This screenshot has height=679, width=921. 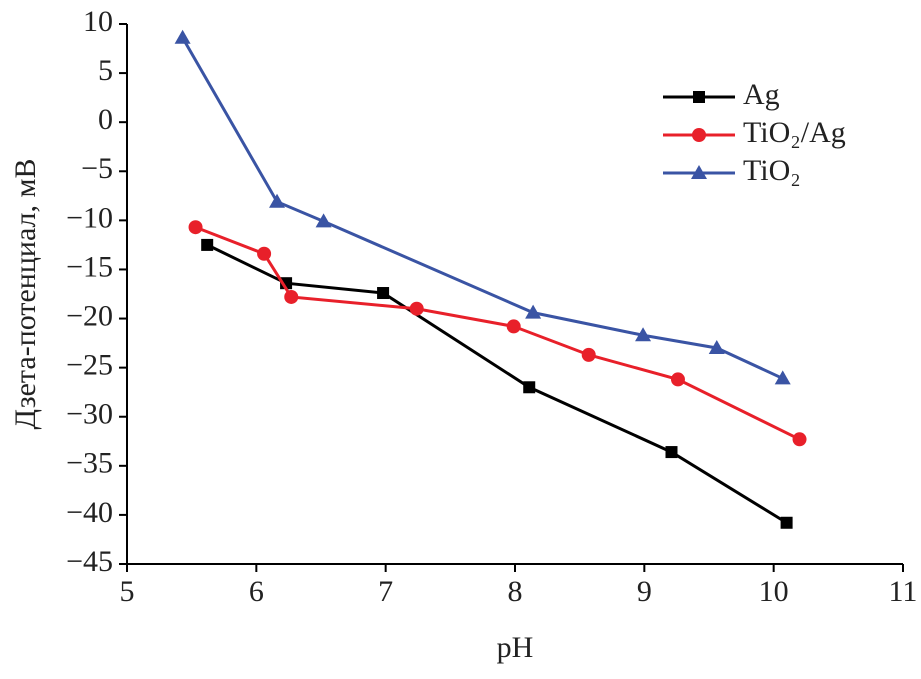 I want to click on y-tick-label: −45, so click(x=89, y=561).